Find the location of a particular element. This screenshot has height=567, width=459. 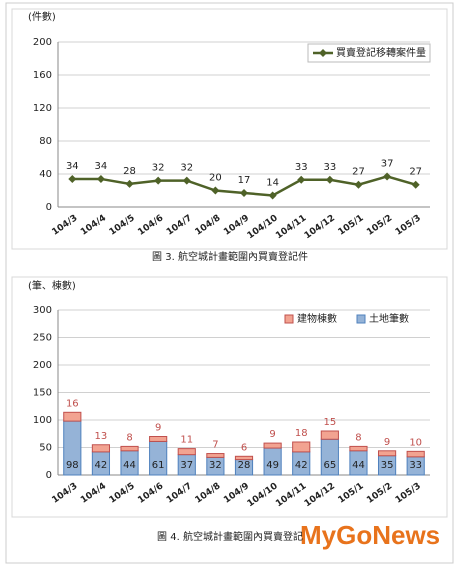

data-label: 20 is located at coordinates (215, 178).